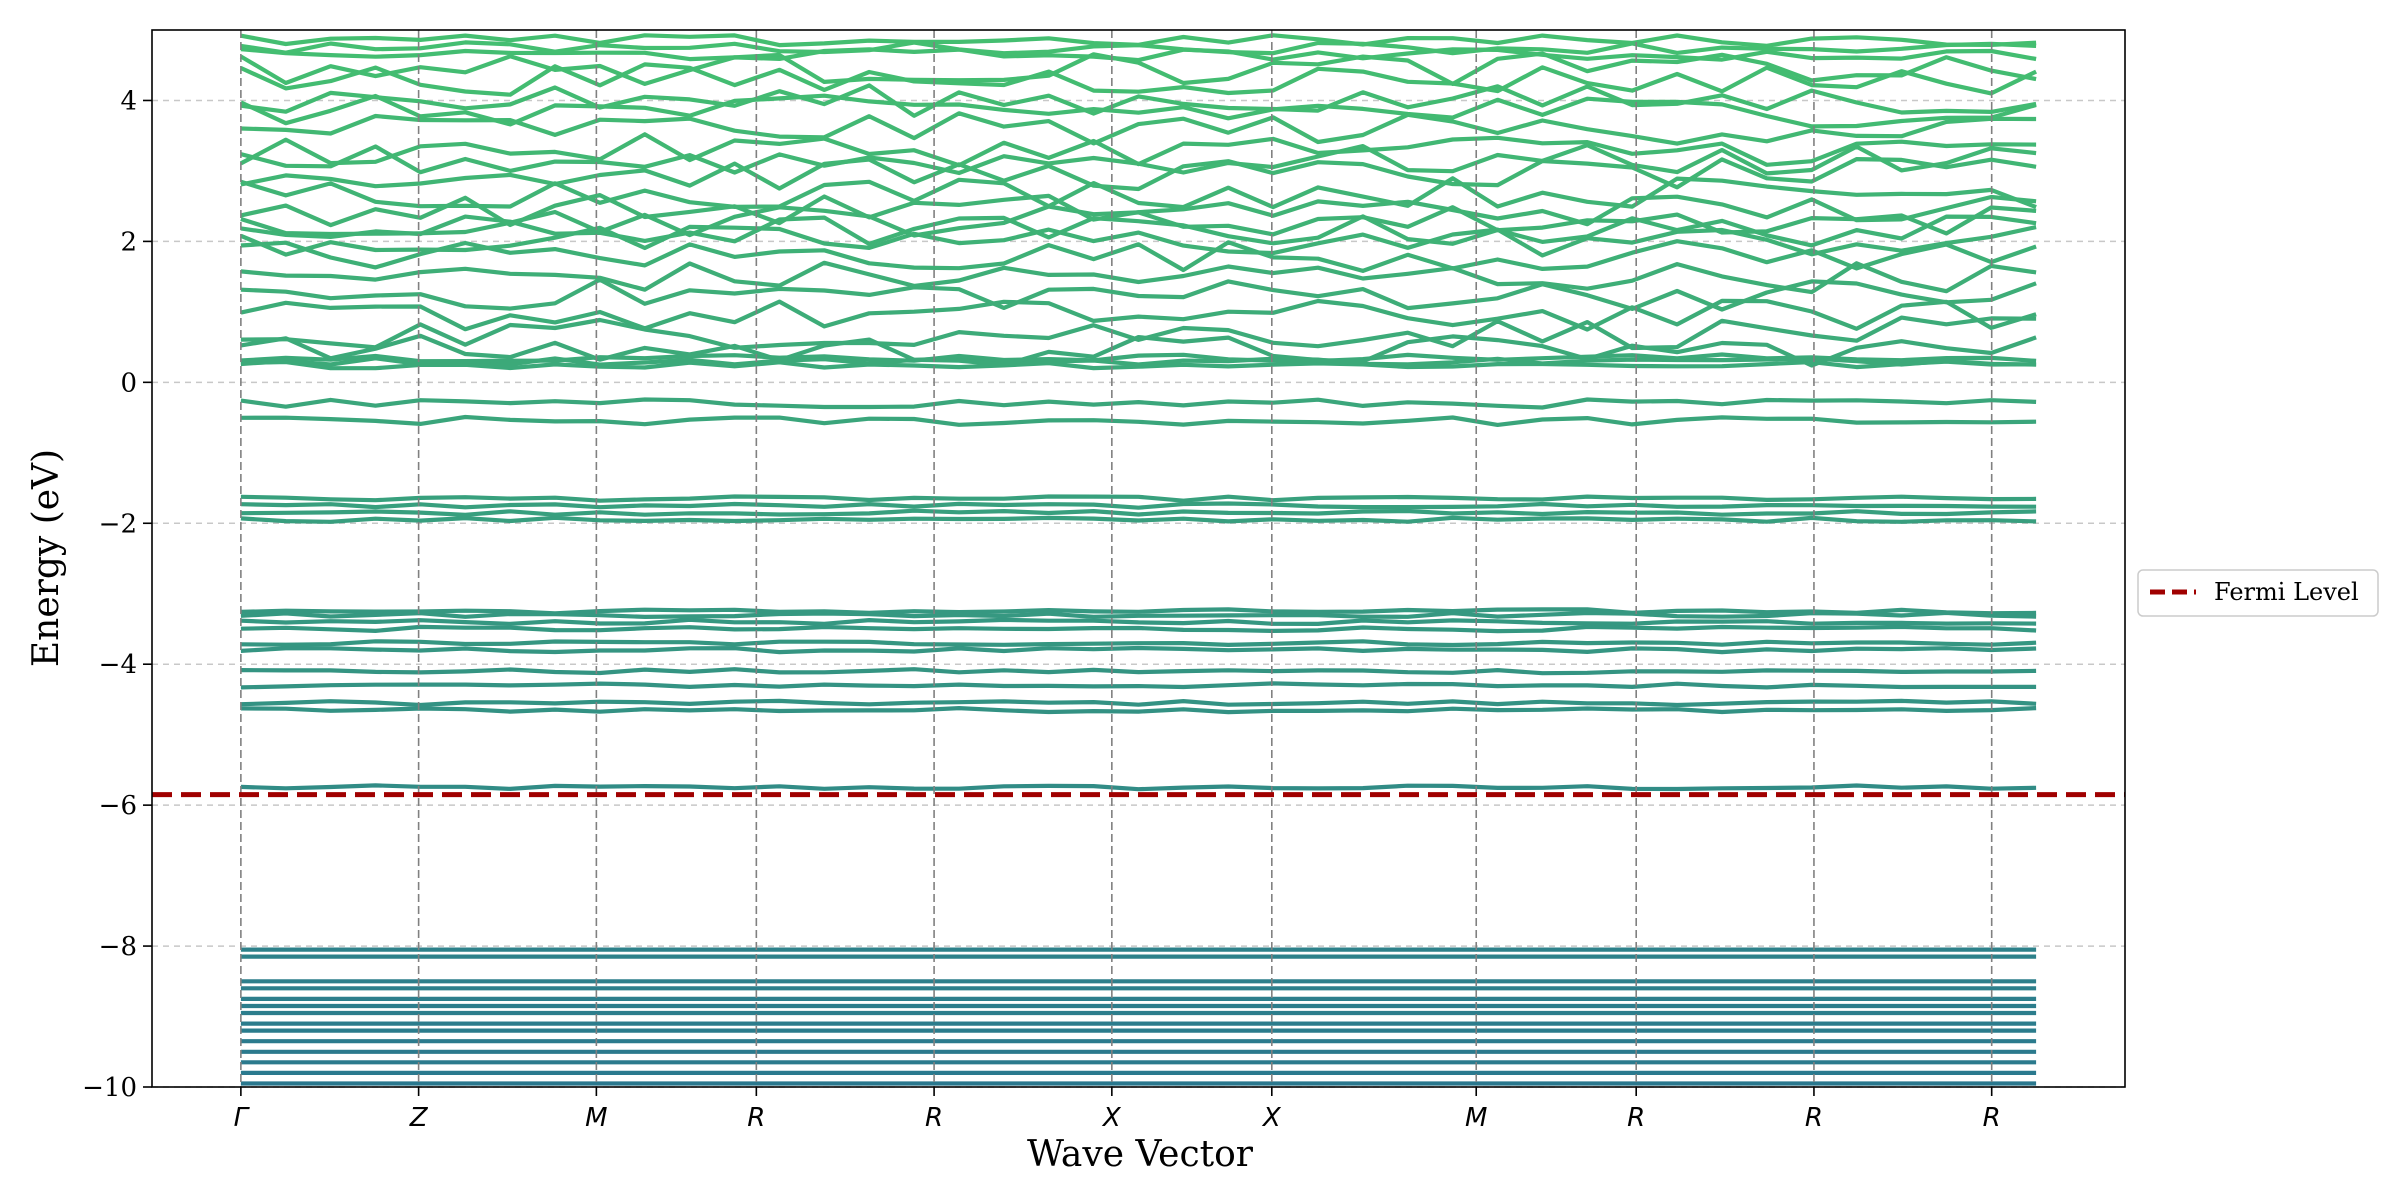  What do you see at coordinates (2286, 592) in the screenshot?
I see `legend-label-fermi: Fermi Level` at bounding box center [2286, 592].